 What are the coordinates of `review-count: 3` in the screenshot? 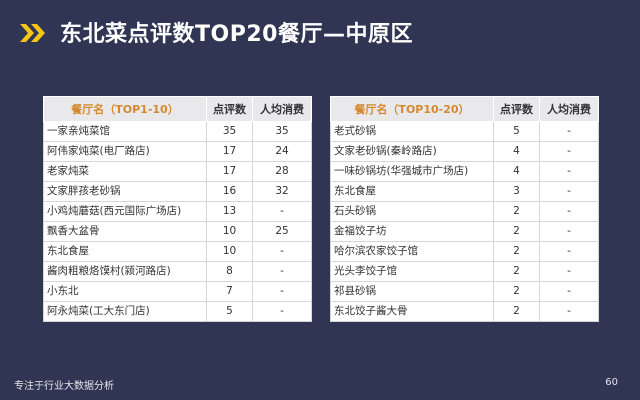 It's located at (516, 191).